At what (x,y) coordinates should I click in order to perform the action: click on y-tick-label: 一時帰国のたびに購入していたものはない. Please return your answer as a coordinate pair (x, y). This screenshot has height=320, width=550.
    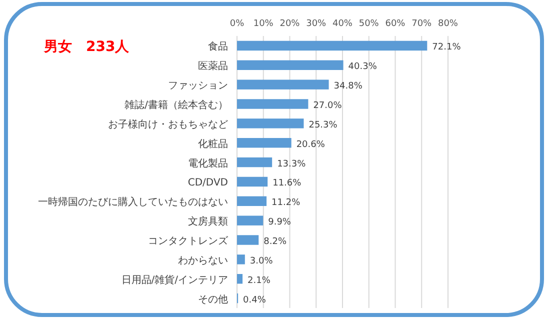
    Looking at the image, I should click on (133, 202).